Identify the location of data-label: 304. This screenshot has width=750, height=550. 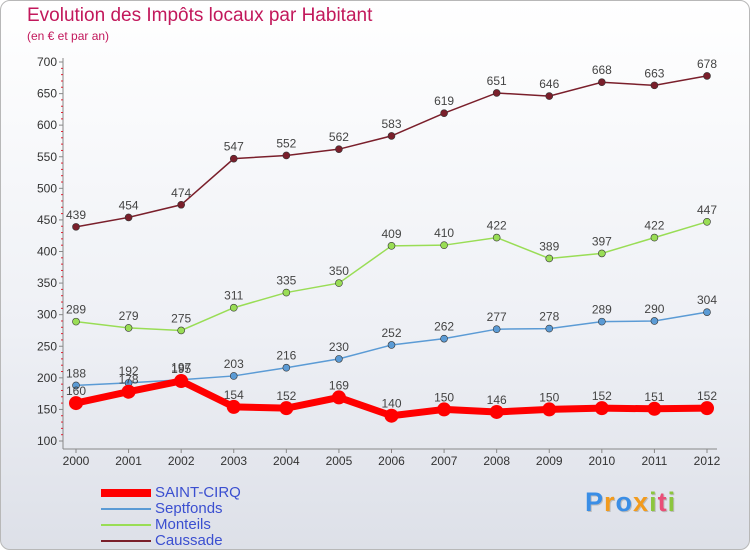
(707, 300).